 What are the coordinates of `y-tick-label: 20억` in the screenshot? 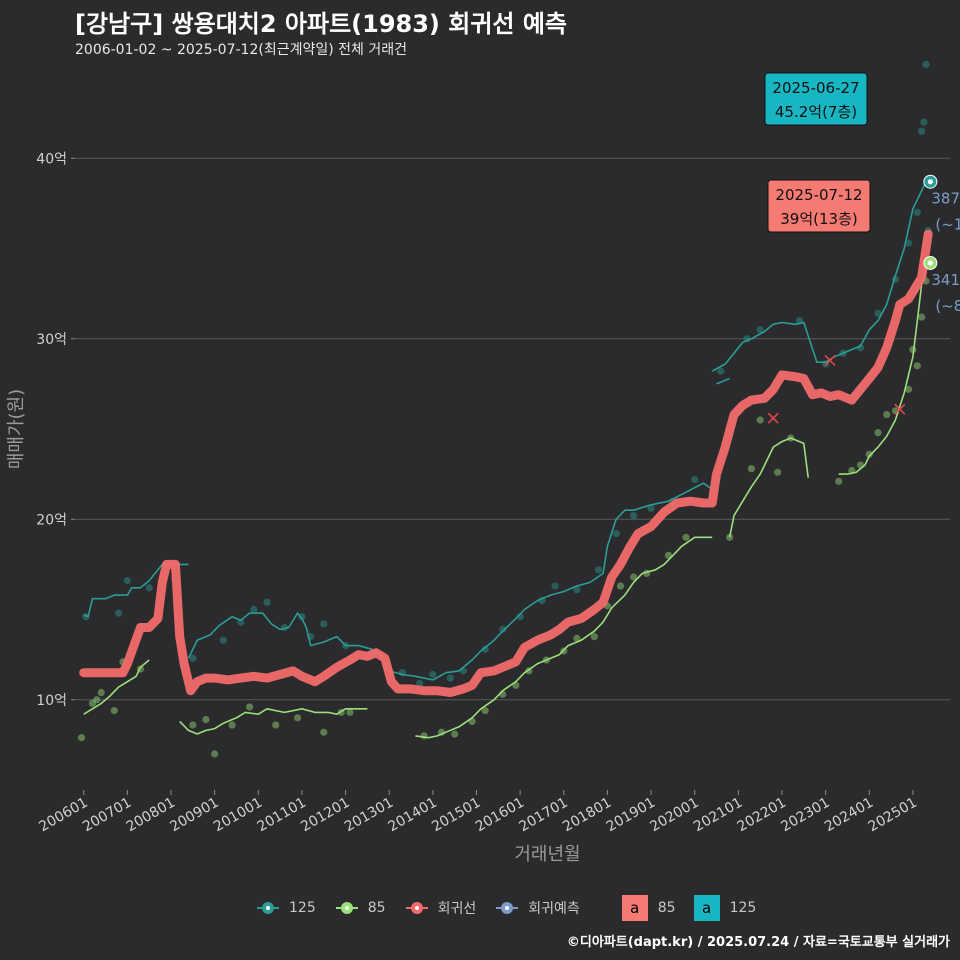 It's located at (51, 520).